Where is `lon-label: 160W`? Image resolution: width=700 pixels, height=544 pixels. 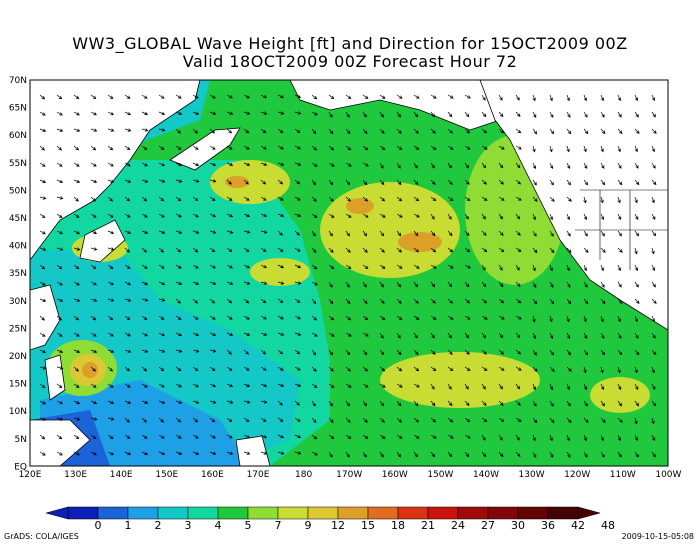
lon-label: 160W is located at coordinates (395, 475).